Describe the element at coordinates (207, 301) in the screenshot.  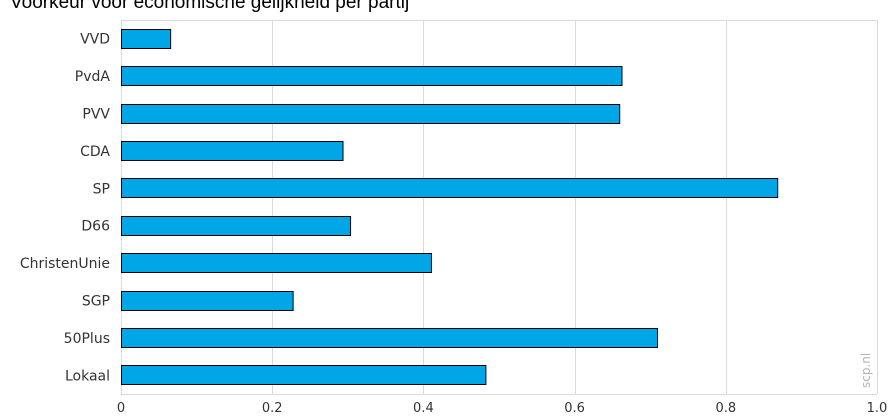
I see `bar-sgp` at that location.